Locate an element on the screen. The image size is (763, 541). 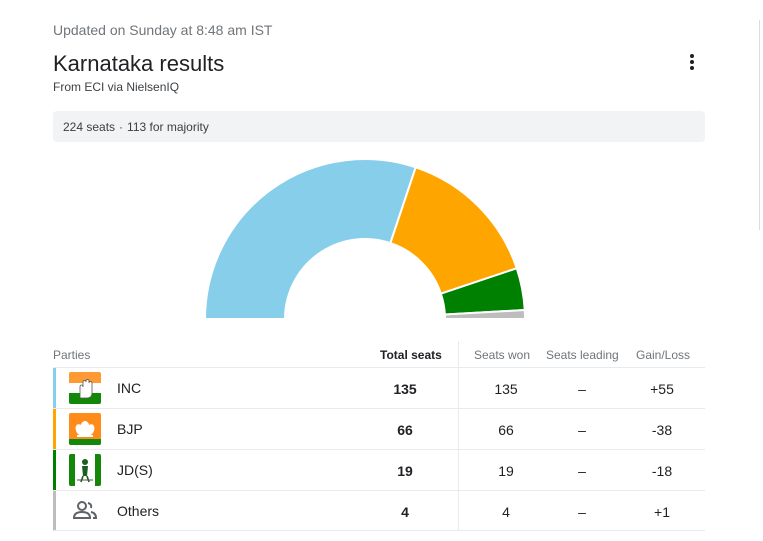
party-name: JD(S) is located at coordinates (135, 470).